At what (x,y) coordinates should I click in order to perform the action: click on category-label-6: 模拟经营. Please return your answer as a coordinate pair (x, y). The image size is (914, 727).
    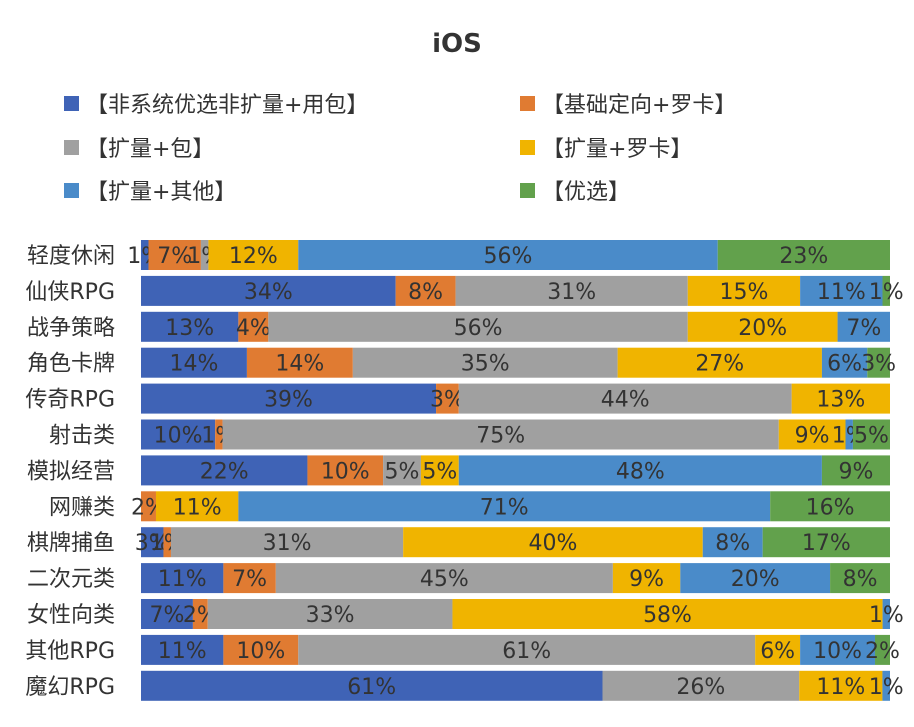
    Looking at the image, I should click on (71, 471).